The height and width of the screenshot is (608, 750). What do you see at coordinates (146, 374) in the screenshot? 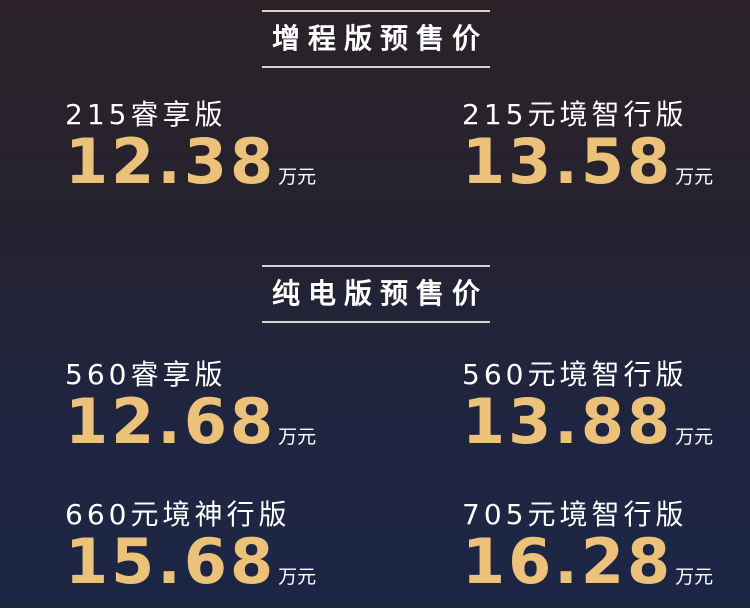
I see `model-label: 560睿享版` at bounding box center [146, 374].